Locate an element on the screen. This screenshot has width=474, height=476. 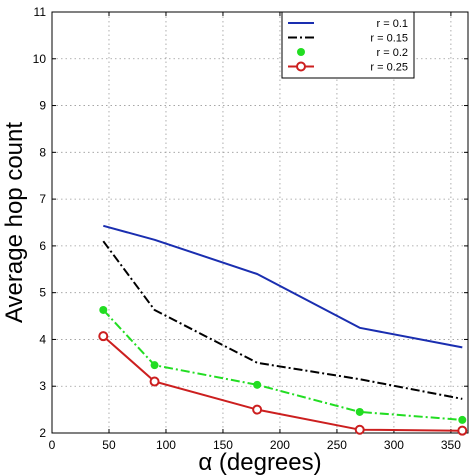
y-tick-label: 6 is located at coordinates (42, 246).